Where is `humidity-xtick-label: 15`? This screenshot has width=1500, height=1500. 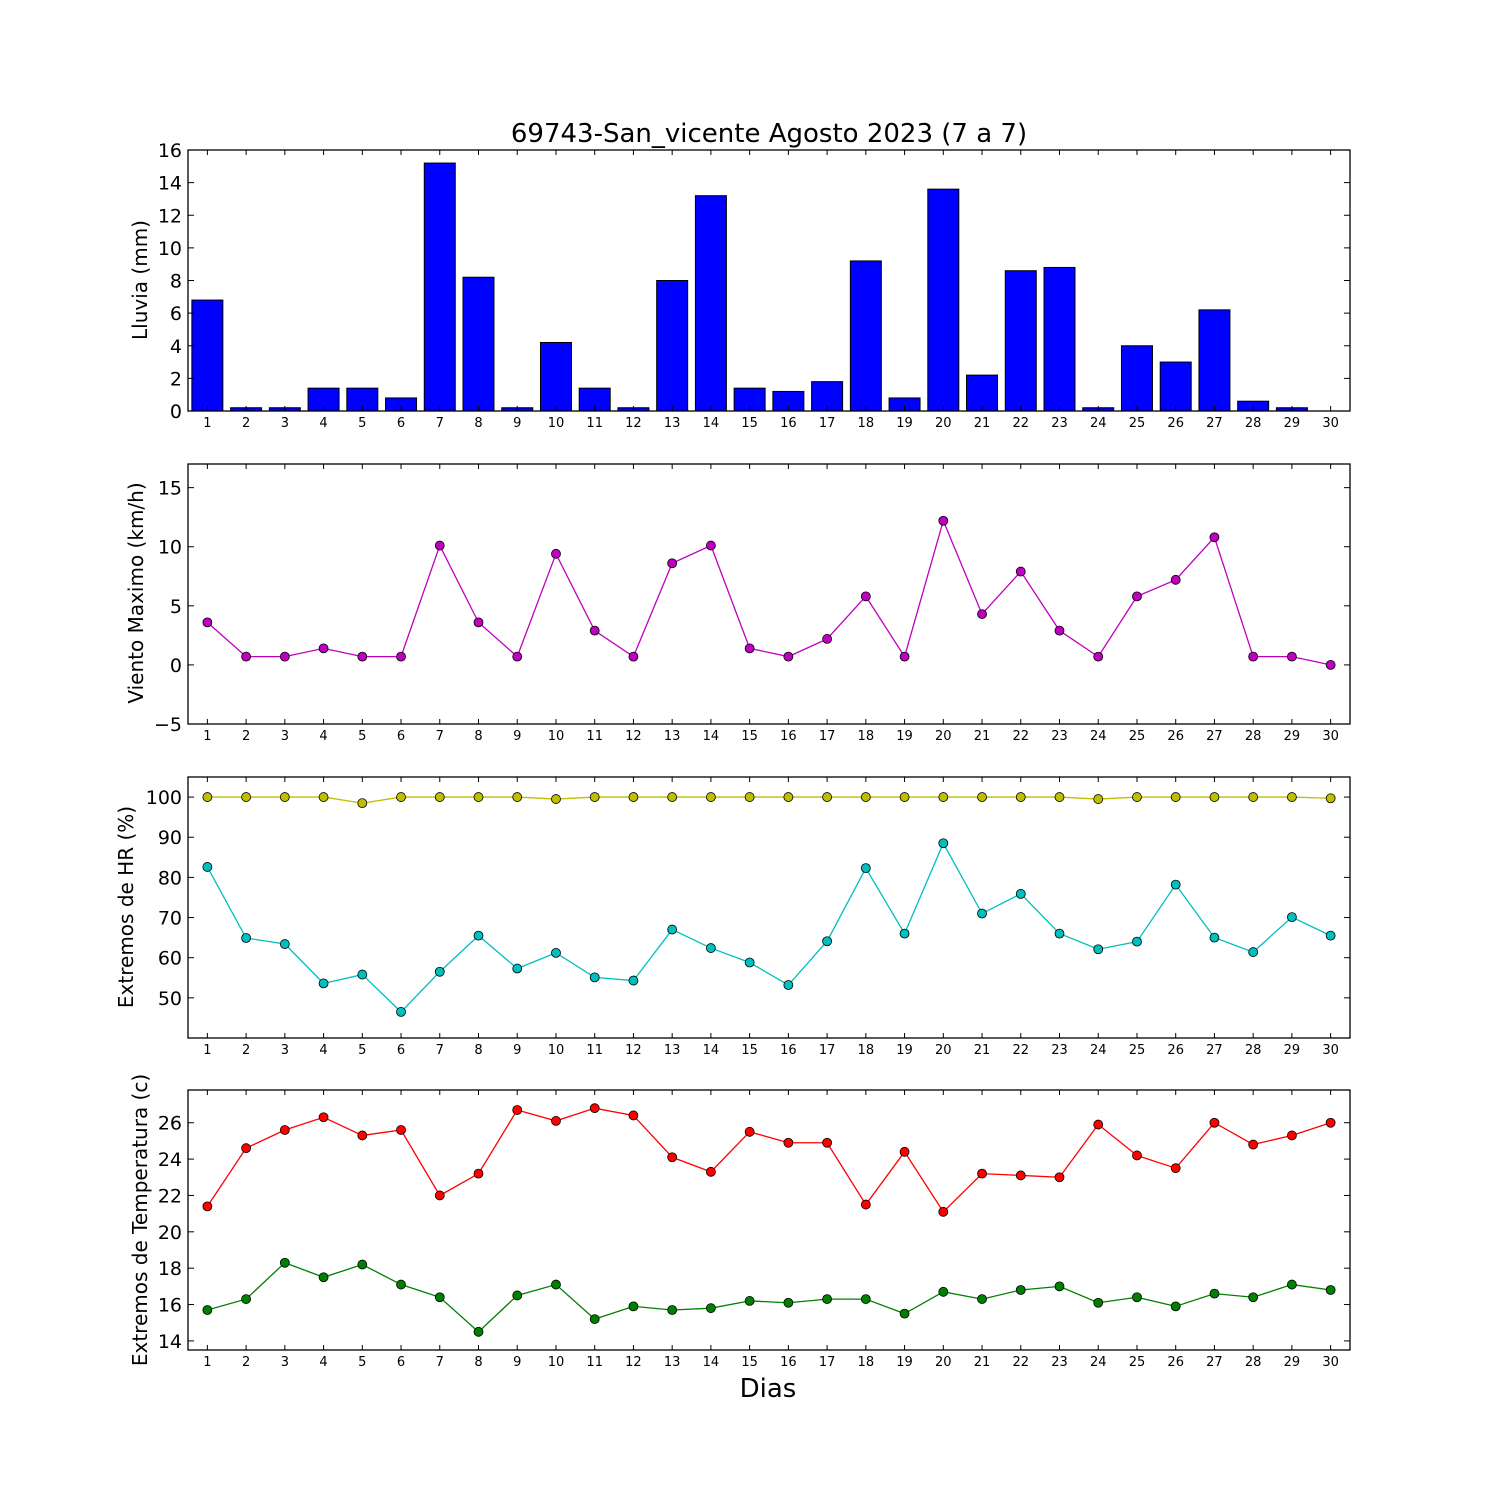
humidity-xtick-label: 15 is located at coordinates (749, 1050).